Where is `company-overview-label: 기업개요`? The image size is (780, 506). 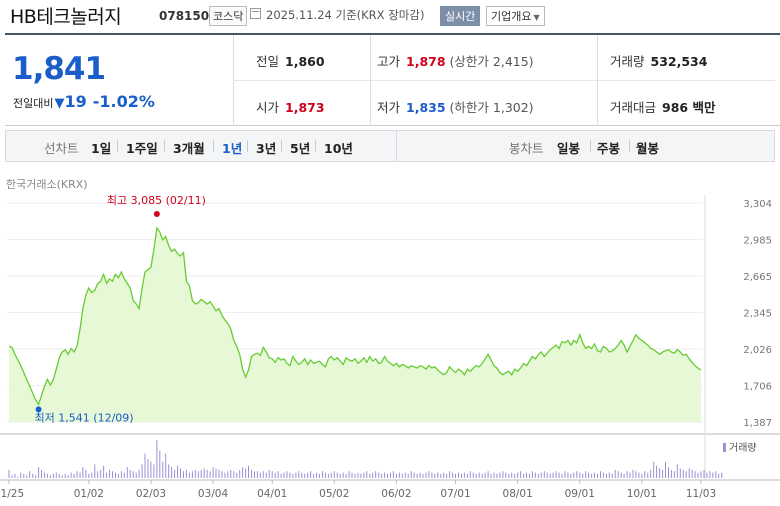 company-overview-label: 기업개요 is located at coordinates (511, 16).